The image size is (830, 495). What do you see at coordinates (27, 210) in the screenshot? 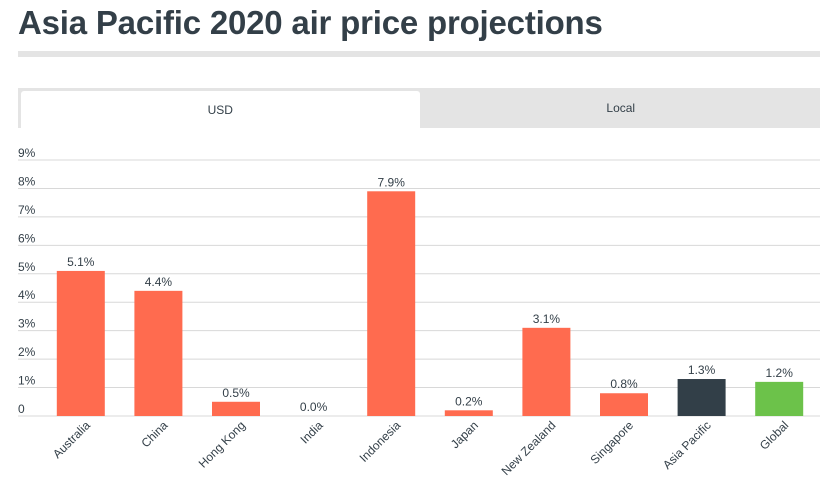
I see `y-tick-label: 7%` at bounding box center [27, 210].